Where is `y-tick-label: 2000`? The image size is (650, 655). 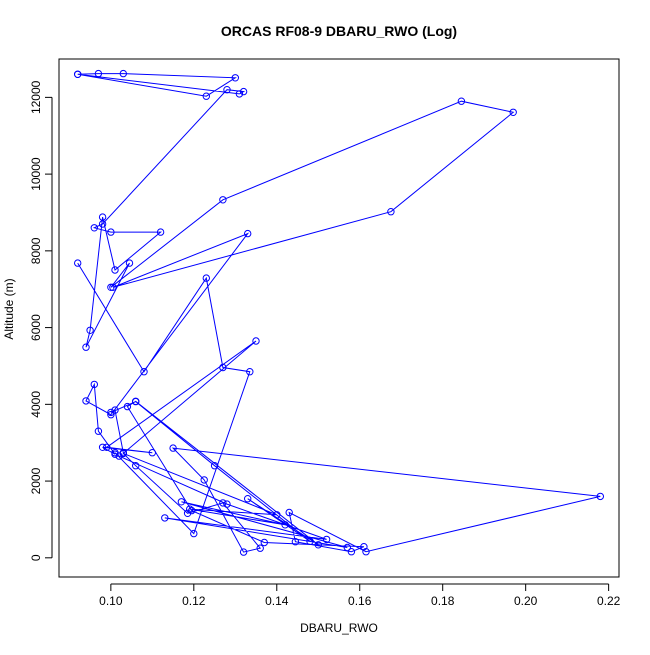 y-tick-label: 2000 is located at coordinates (36, 480).